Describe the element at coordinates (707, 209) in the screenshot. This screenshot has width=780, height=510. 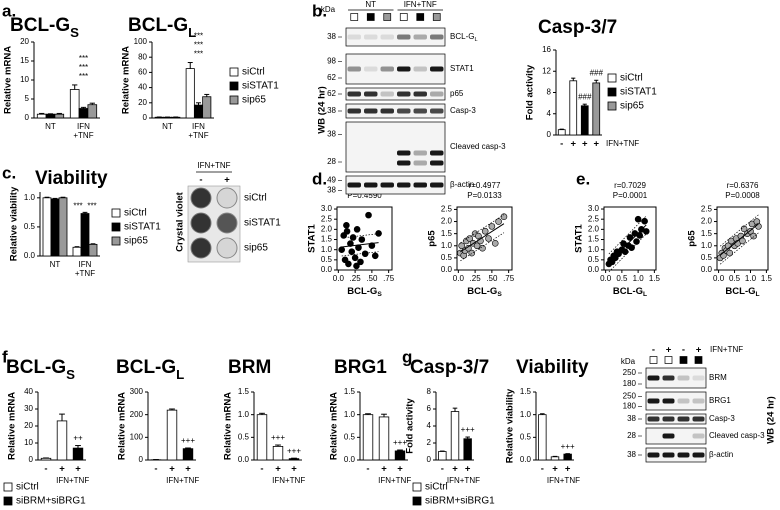
I see `y-tick-label: 2.5` at that location.